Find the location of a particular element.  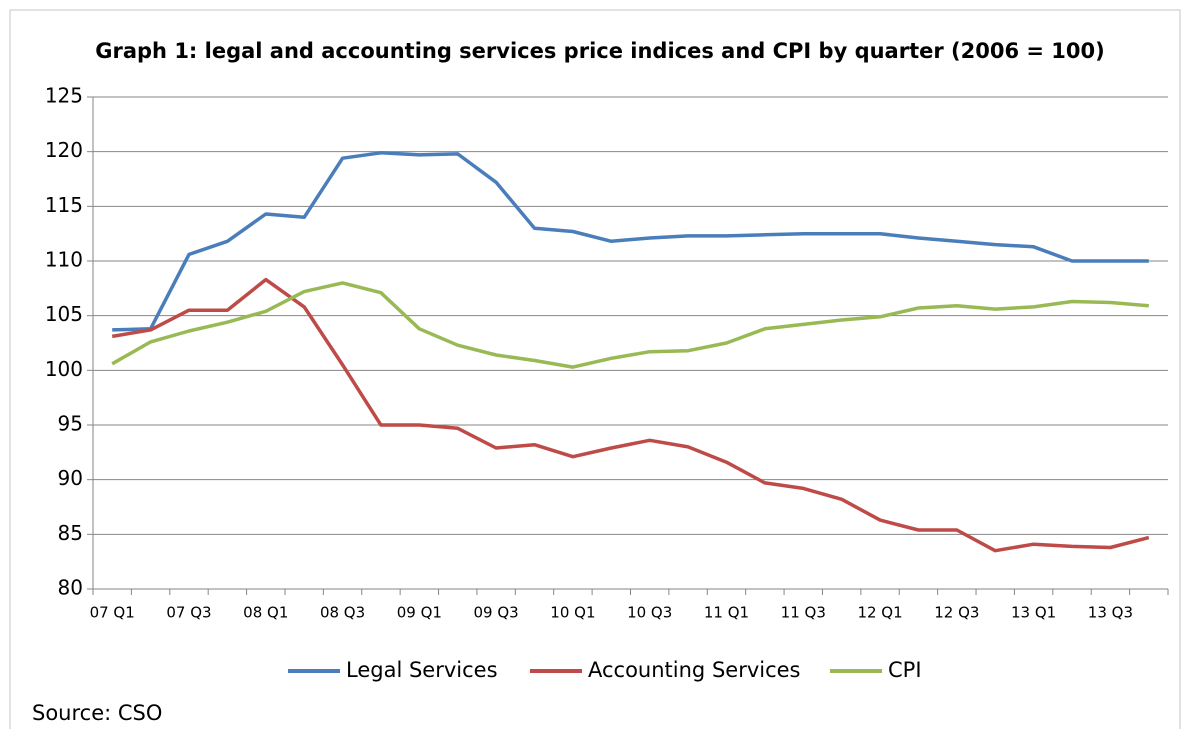

series-line is located at coordinates (630, 325).